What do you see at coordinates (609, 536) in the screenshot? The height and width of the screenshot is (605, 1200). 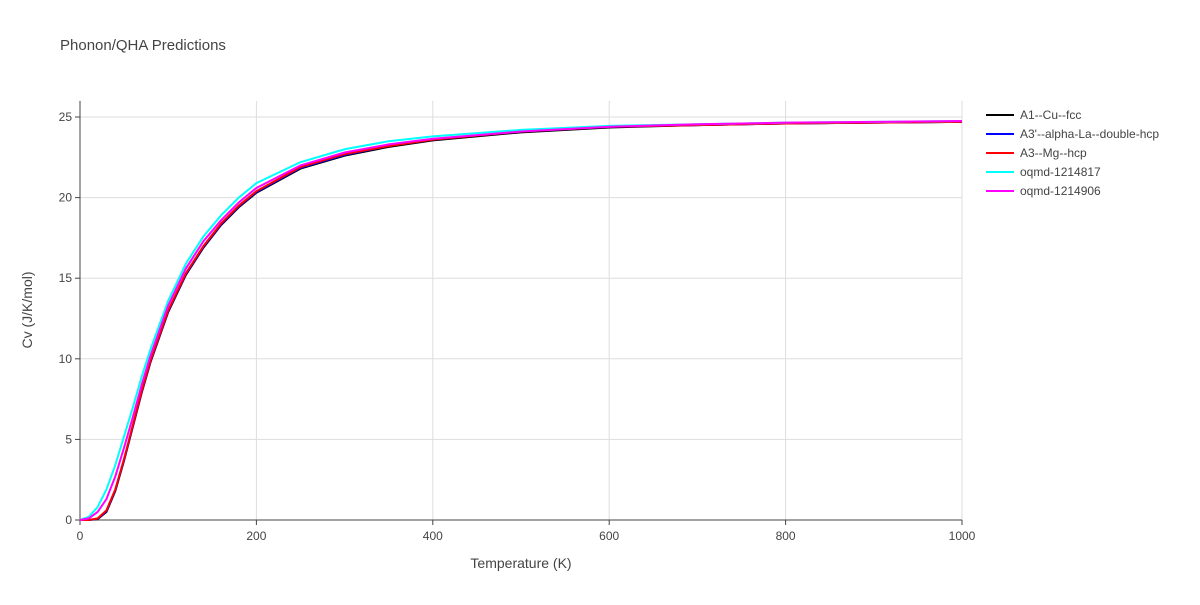 I see `x-tick-label: 600` at bounding box center [609, 536].